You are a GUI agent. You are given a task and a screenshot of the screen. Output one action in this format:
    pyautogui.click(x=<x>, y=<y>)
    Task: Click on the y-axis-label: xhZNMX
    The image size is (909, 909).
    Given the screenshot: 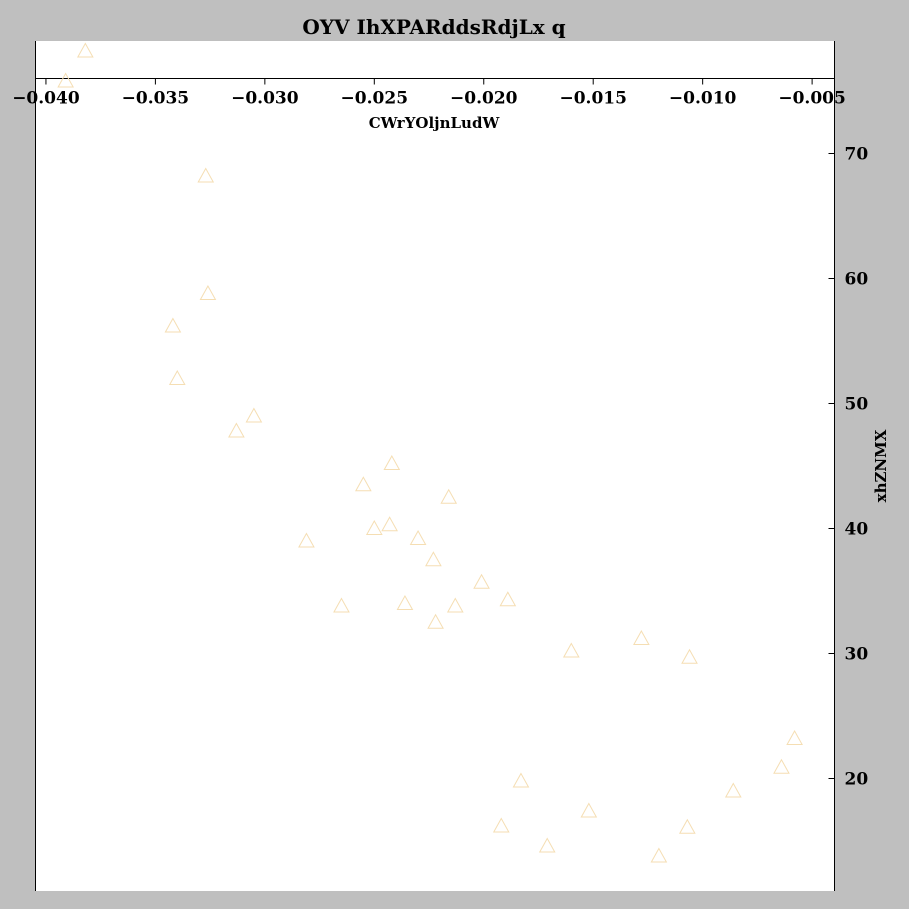 What is the action you would take?
    pyautogui.click(x=881, y=465)
    